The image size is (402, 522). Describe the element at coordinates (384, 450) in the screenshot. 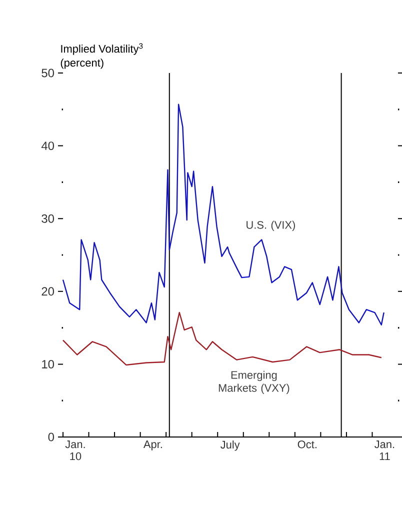

I see `x-tick-label: Jan. 11` at that location.